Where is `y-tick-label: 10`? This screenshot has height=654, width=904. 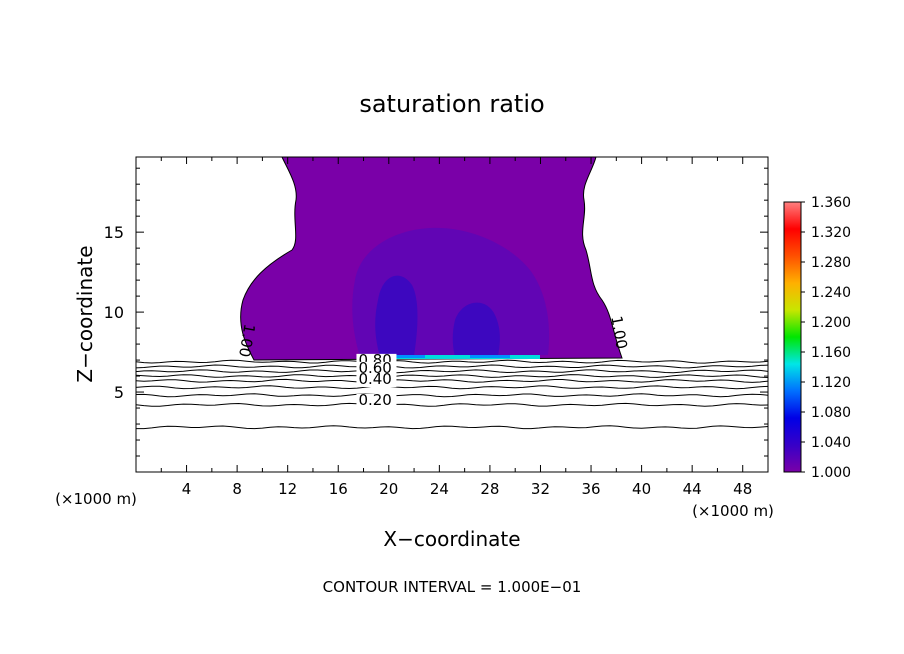 y-tick-label: 10 is located at coordinates (114, 312).